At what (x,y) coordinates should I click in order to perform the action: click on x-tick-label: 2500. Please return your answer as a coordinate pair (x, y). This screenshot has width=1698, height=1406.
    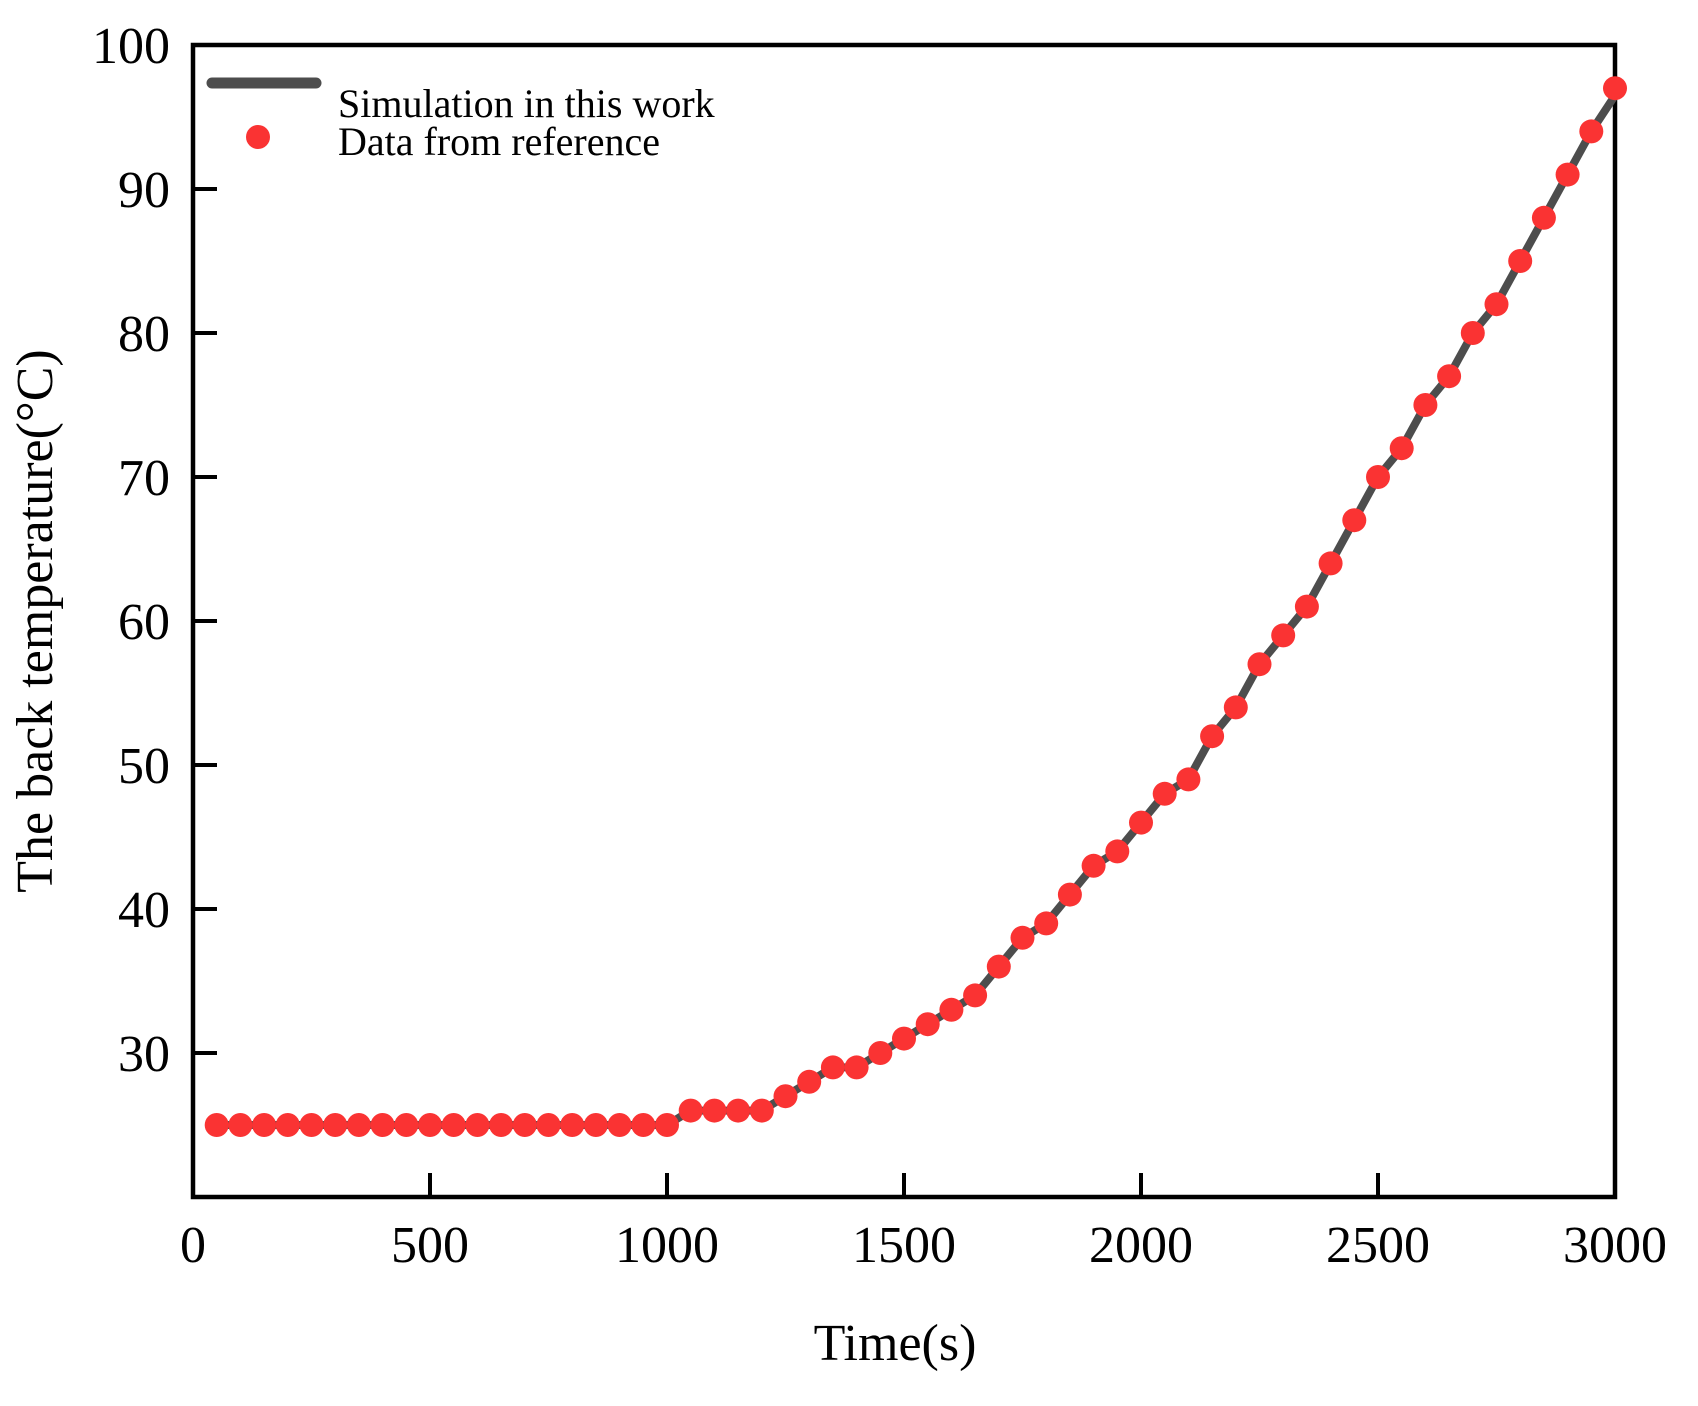
    Looking at the image, I should click on (1378, 1245).